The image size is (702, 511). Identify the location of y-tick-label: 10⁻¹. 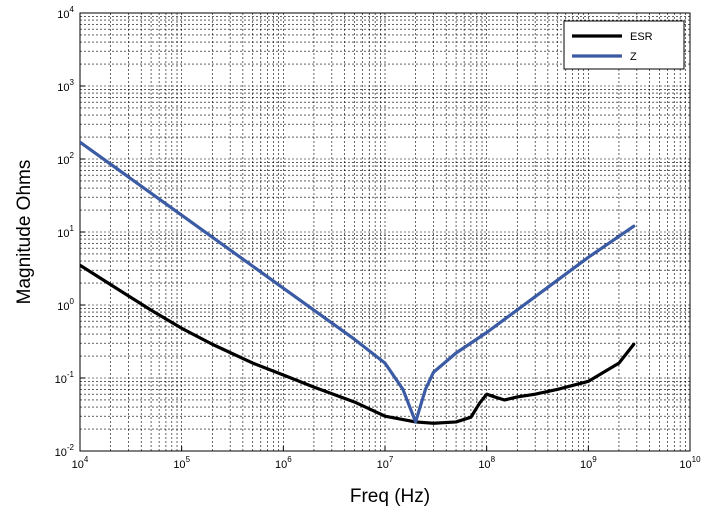
(65, 378).